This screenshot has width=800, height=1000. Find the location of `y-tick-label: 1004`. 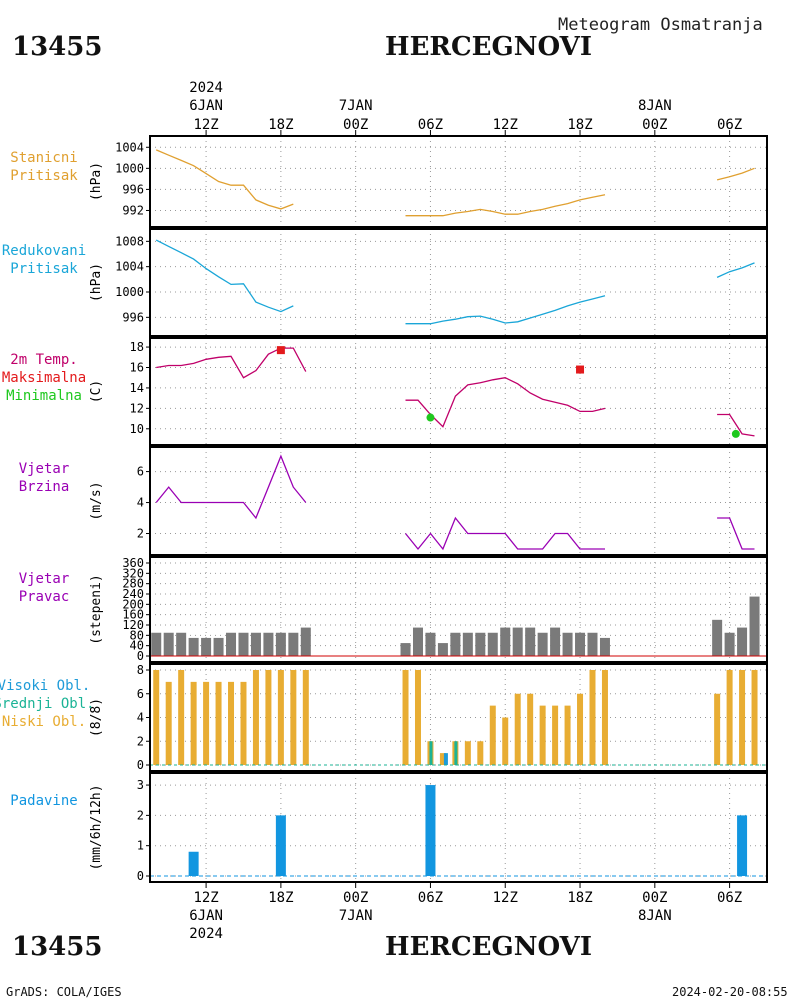

y-tick-label: 1004 is located at coordinates (129, 147).